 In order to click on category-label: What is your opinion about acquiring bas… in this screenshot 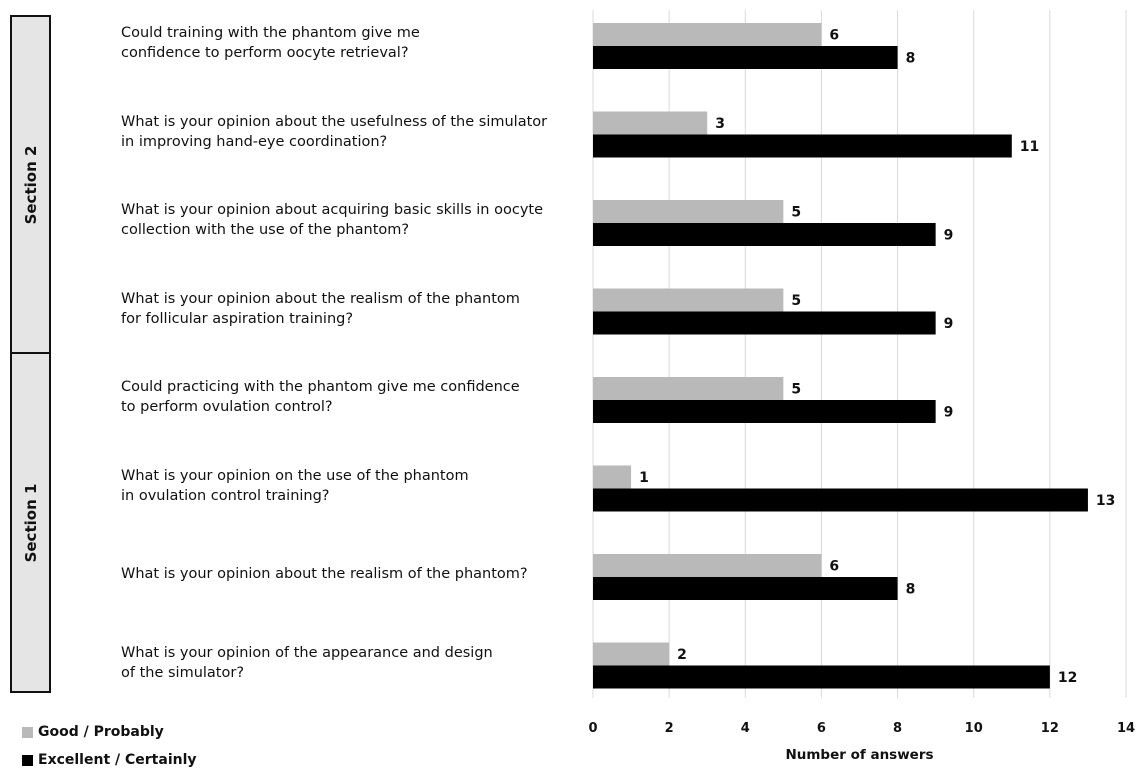, I will do `click(332, 220)`.